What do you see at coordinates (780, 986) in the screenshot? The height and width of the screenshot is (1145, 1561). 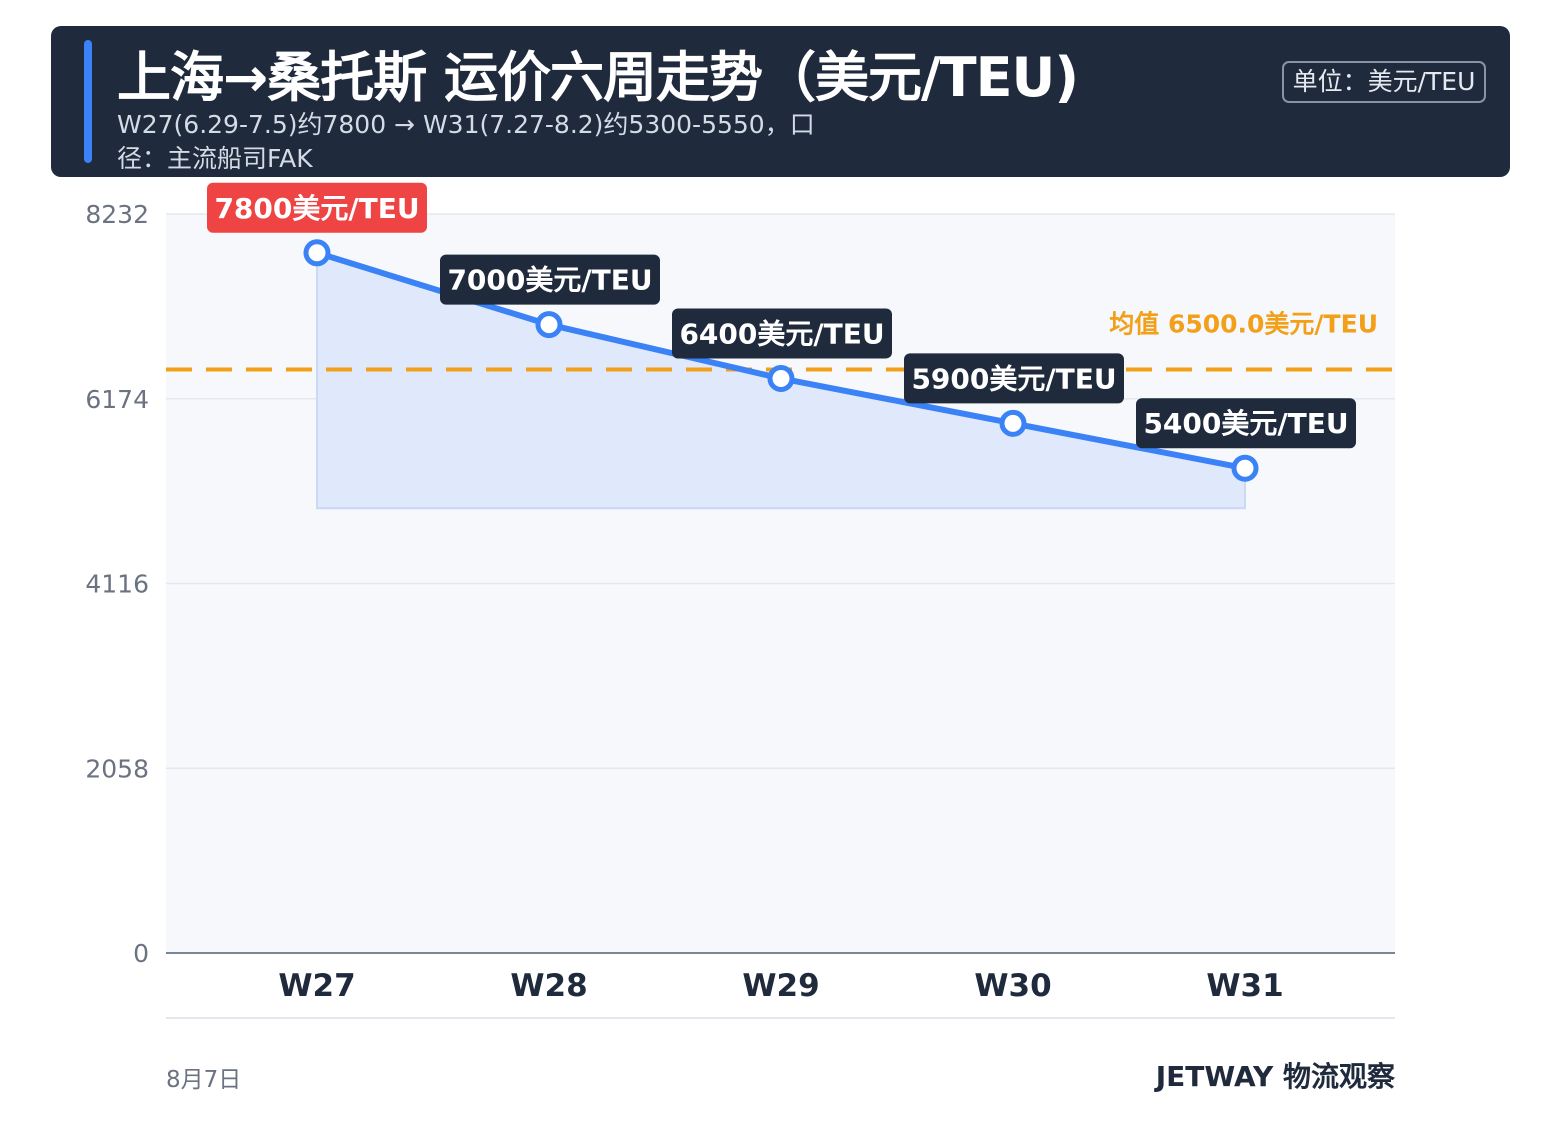 I see `x-tick-label-W29: W29` at bounding box center [780, 986].